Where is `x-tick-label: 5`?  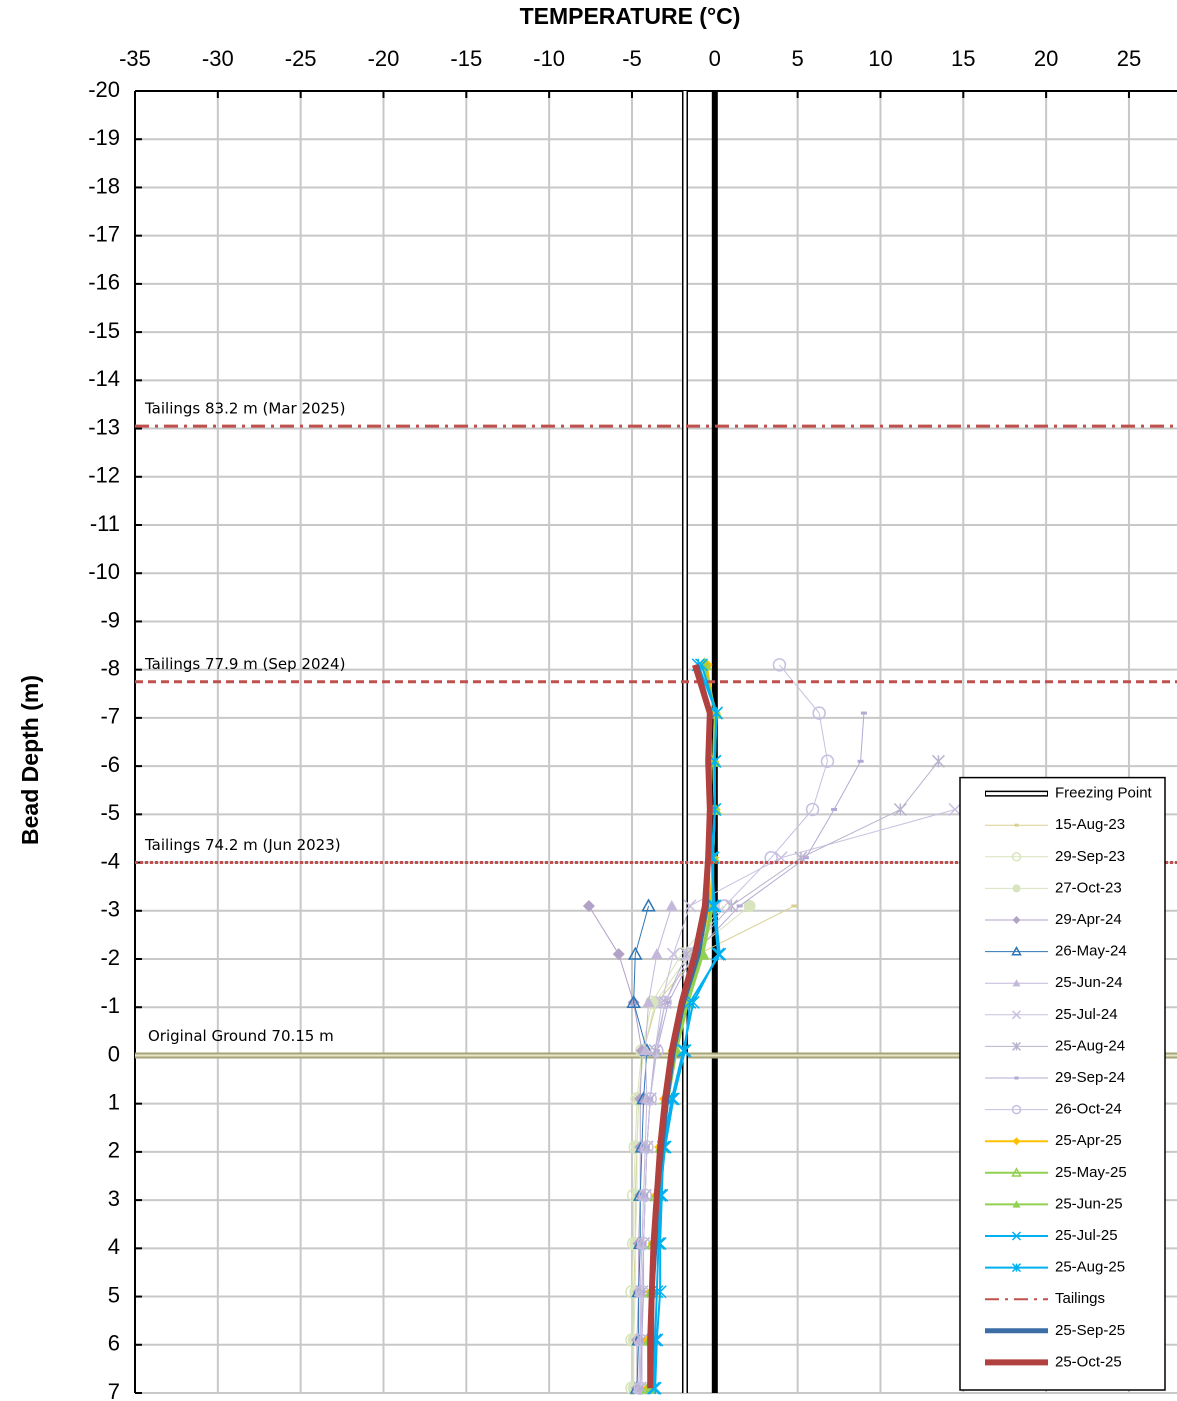 x-tick-label: 5 is located at coordinates (798, 58).